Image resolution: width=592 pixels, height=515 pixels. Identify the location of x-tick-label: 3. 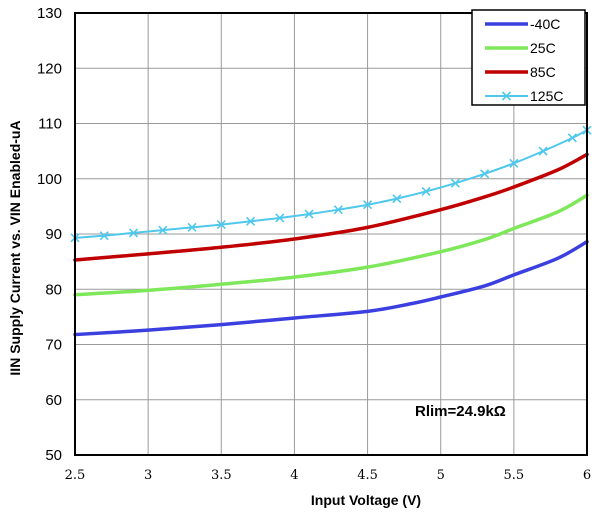
(148, 475).